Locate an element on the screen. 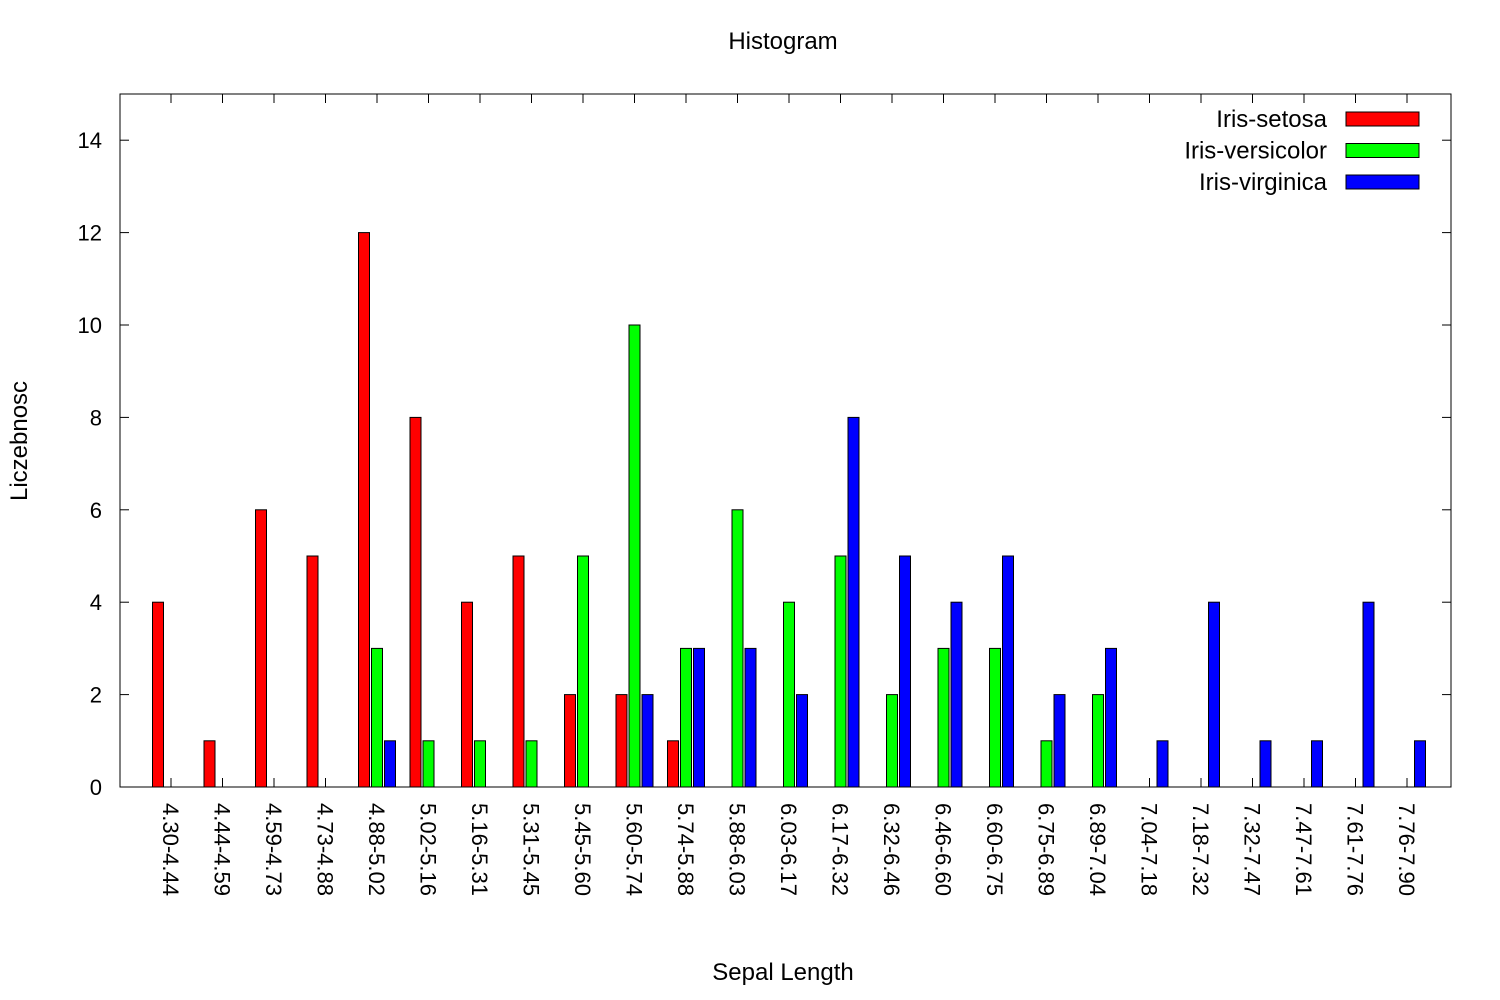 Image resolution: width=1500 pixels, height=1000 pixels. x-tick-label: 7.76-7.90 is located at coordinates (1406, 849).